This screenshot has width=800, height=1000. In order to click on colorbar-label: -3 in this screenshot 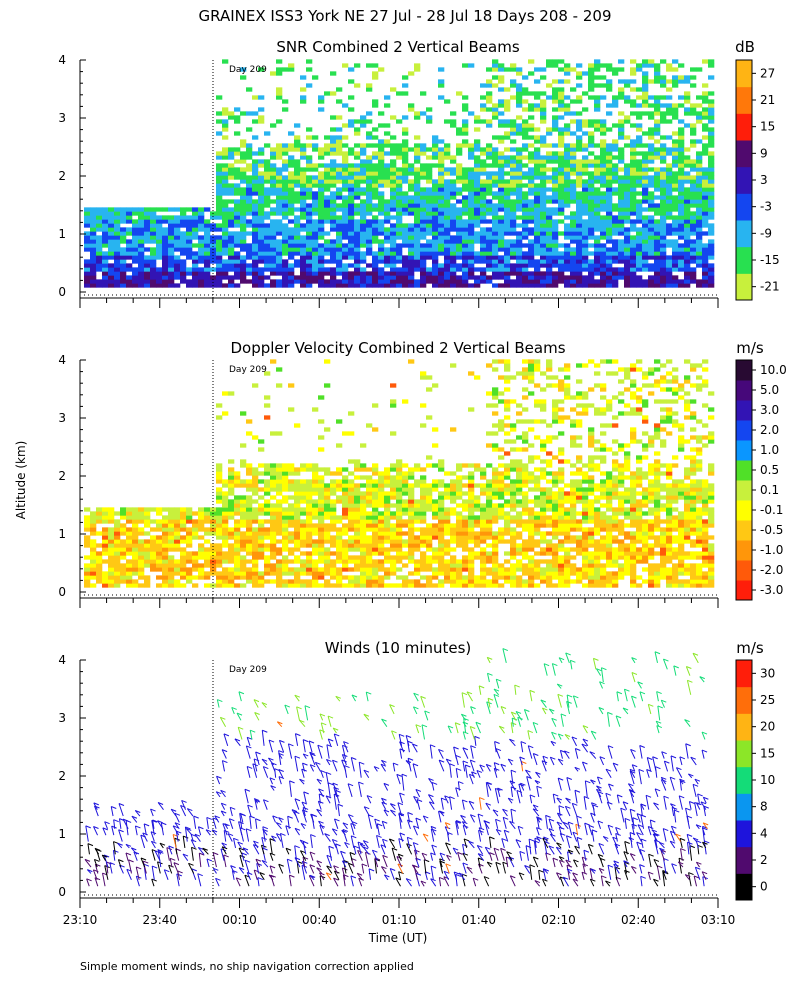, I will do `click(766, 207)`.